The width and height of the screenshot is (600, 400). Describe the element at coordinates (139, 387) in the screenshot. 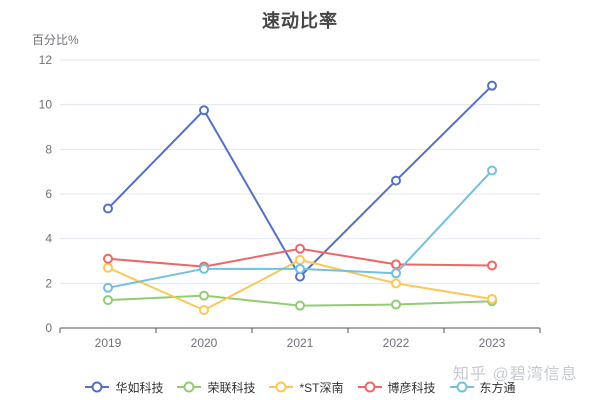

I see `legend-item-label: 华如科技` at that location.